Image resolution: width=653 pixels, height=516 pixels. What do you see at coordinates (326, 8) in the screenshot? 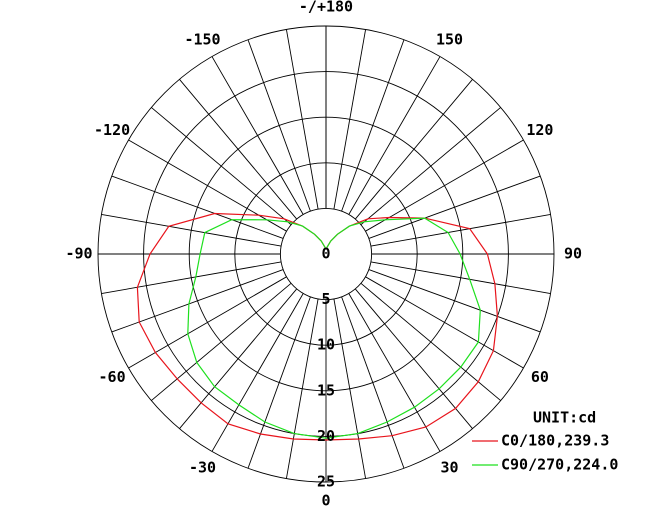
I see `angle-label: -/+180` at bounding box center [326, 8].